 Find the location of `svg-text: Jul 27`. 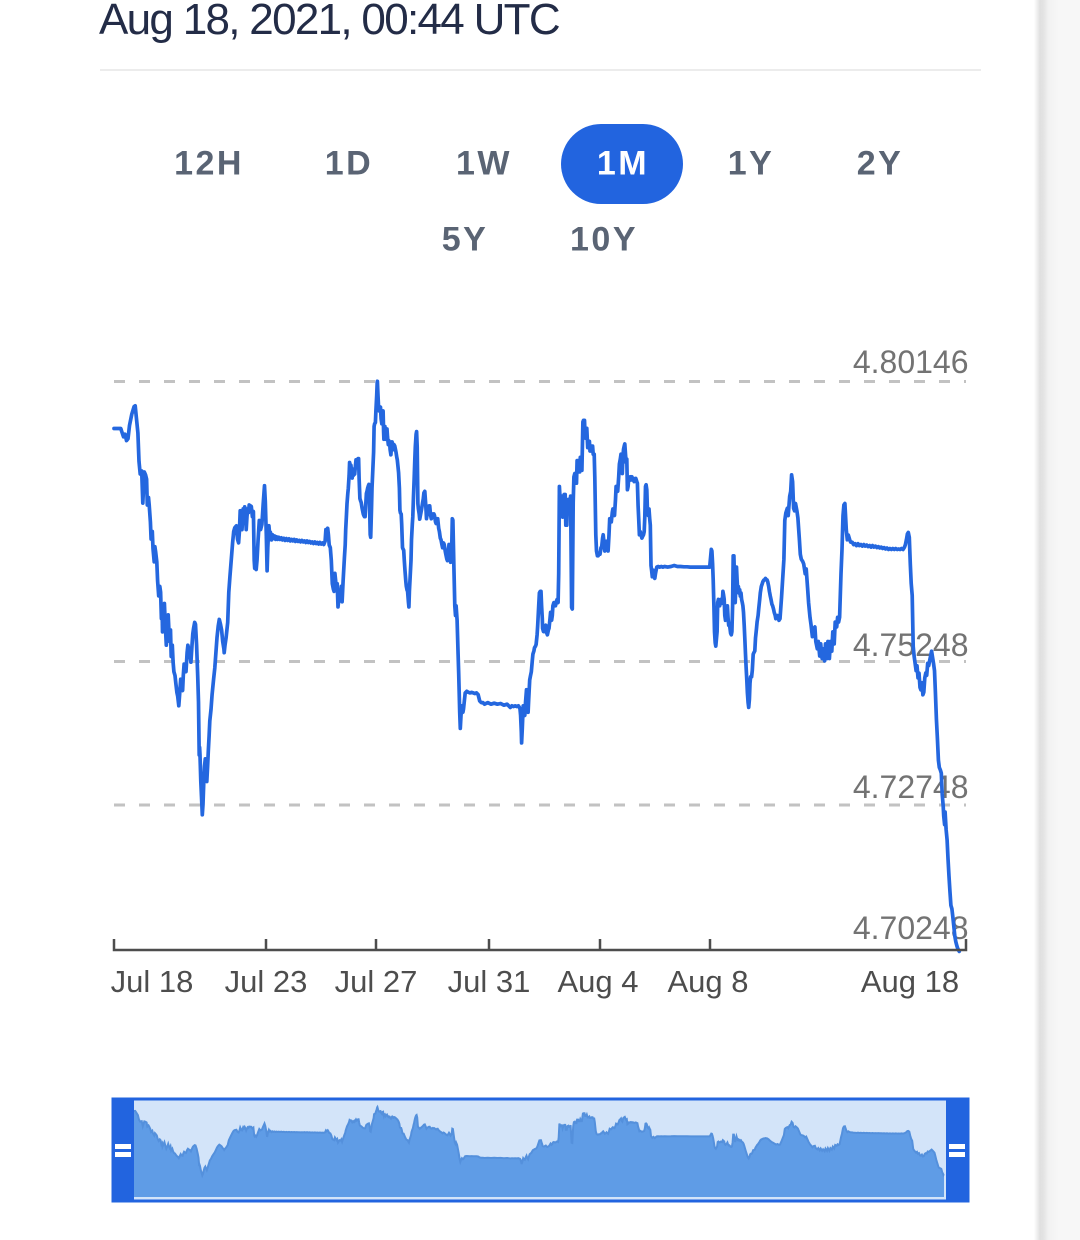

svg-text: Jul 27 is located at coordinates (376, 981).